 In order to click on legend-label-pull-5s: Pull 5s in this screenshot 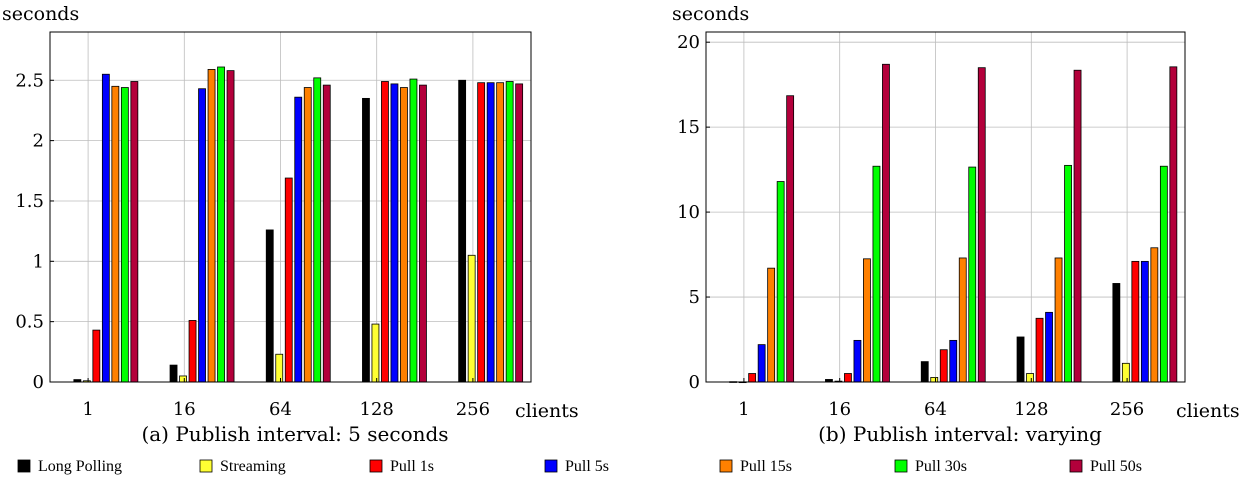, I will do `click(587, 466)`.